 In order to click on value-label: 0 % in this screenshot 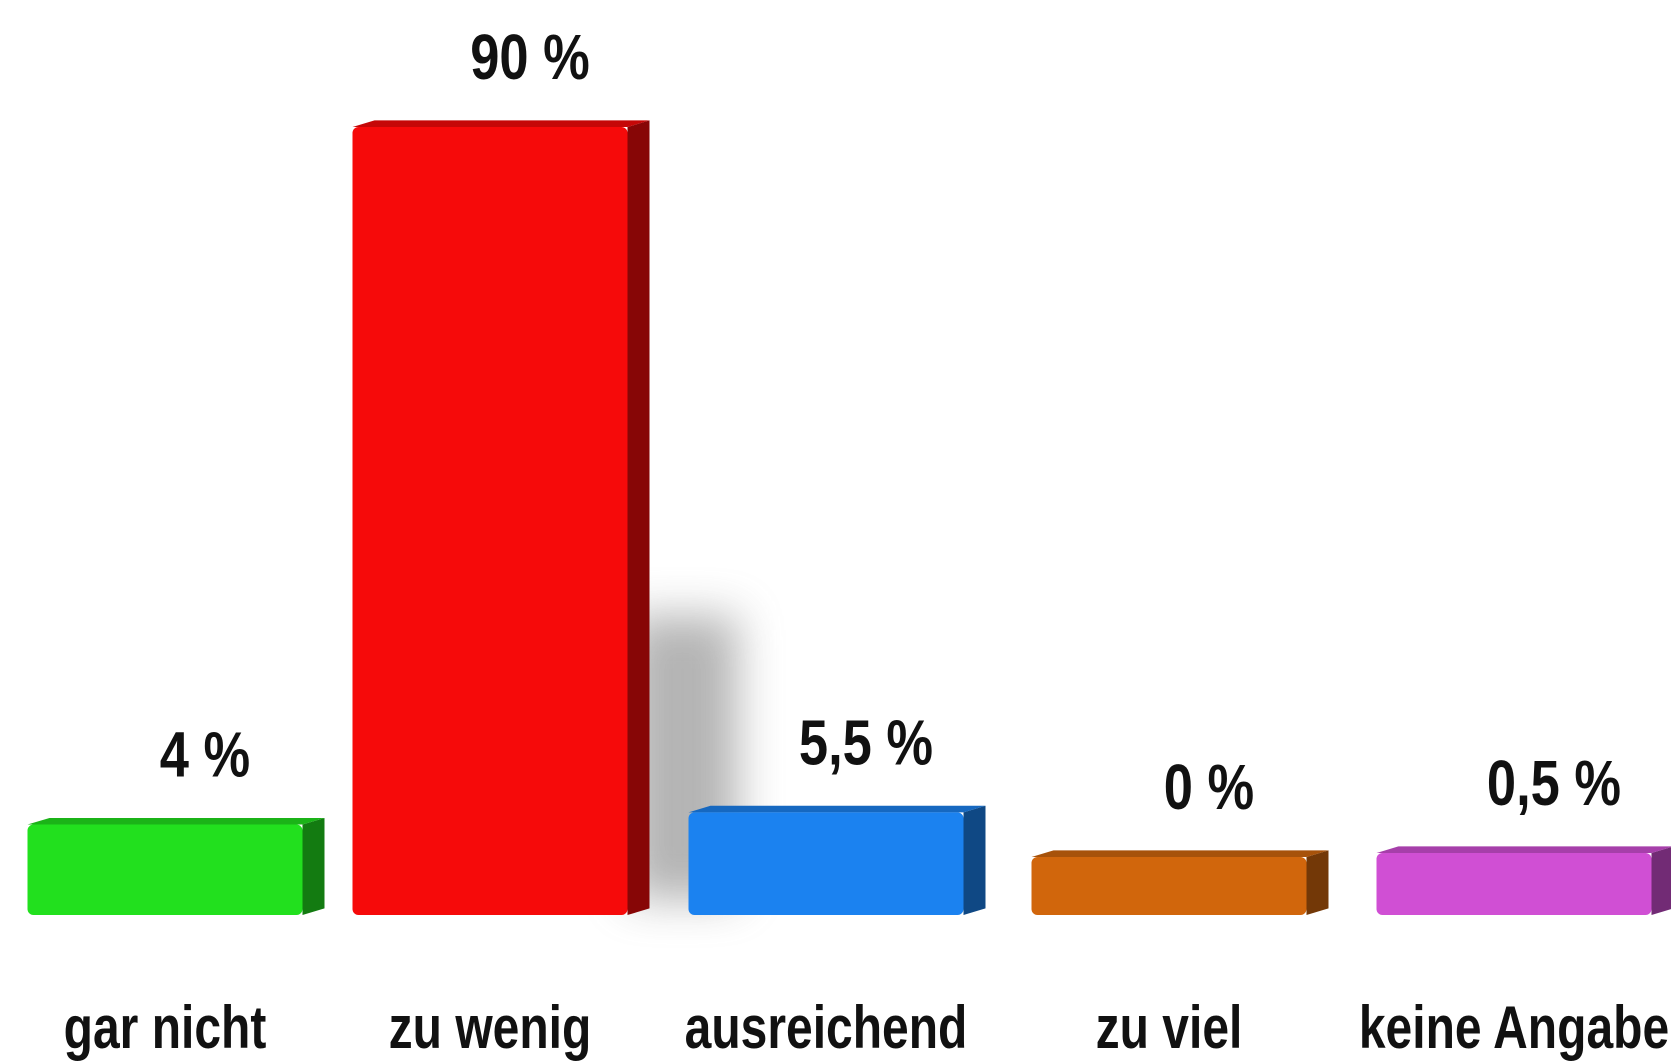, I will do `click(1209, 787)`.